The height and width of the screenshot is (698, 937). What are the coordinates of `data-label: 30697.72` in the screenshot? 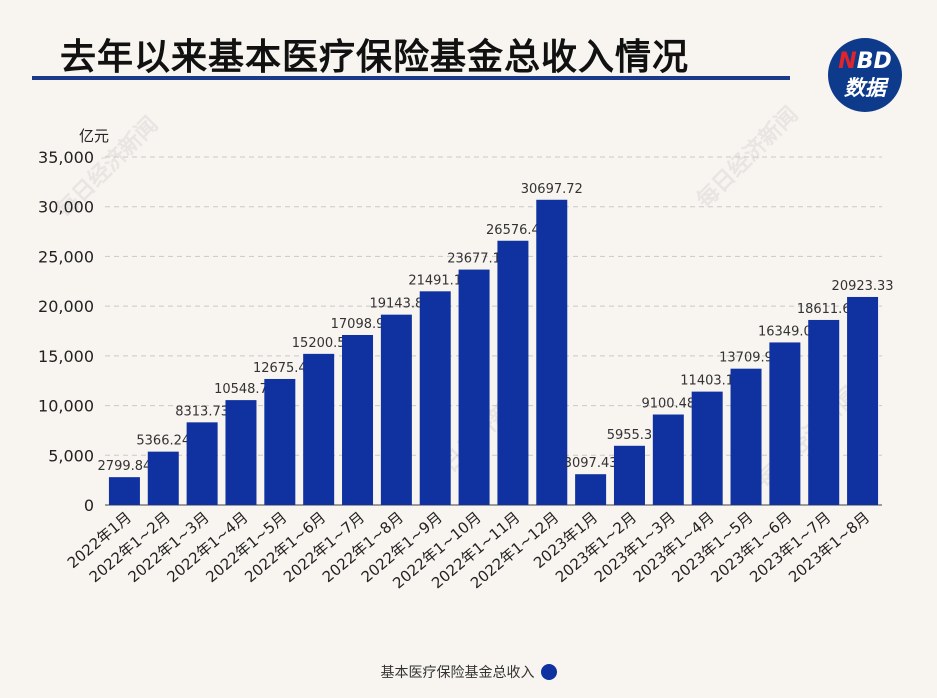 It's located at (552, 189).